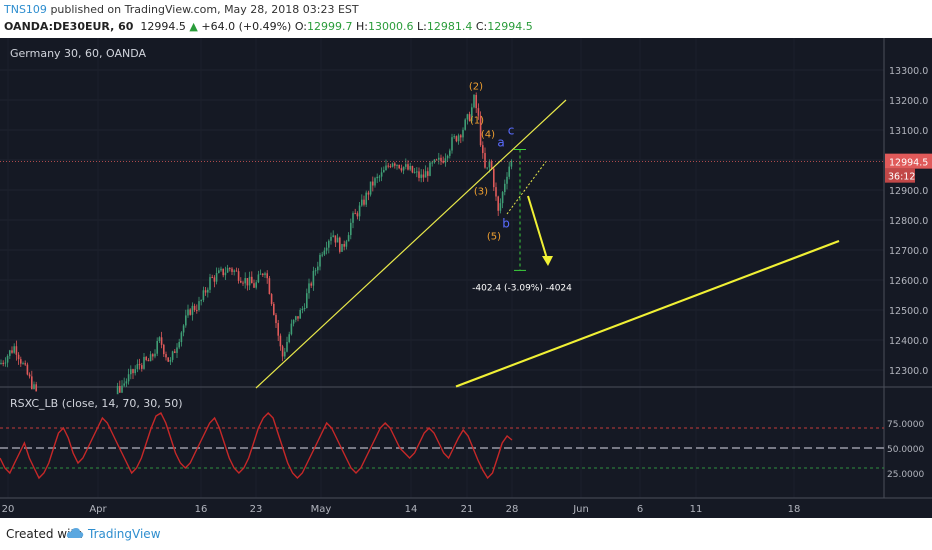 The width and height of the screenshot is (932, 550). What do you see at coordinates (193, 26) in the screenshot?
I see `up-triangle-icon: ▲` at bounding box center [193, 26].